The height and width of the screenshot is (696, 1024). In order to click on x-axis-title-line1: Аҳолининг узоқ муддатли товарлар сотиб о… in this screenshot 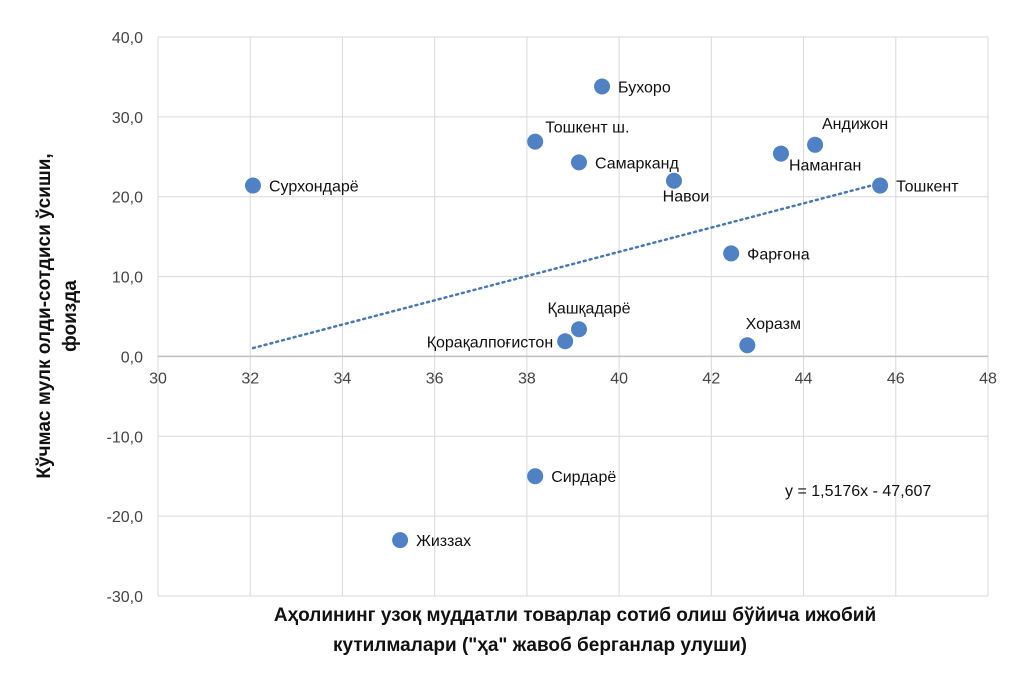, I will do `click(575, 615)`.